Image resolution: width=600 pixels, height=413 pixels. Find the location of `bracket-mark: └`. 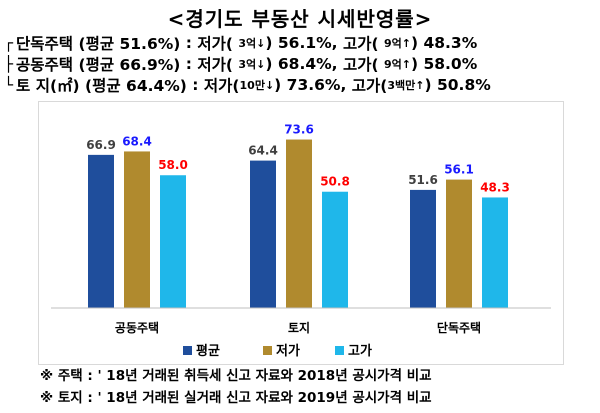

bracket-mark: └ is located at coordinates (9, 85).